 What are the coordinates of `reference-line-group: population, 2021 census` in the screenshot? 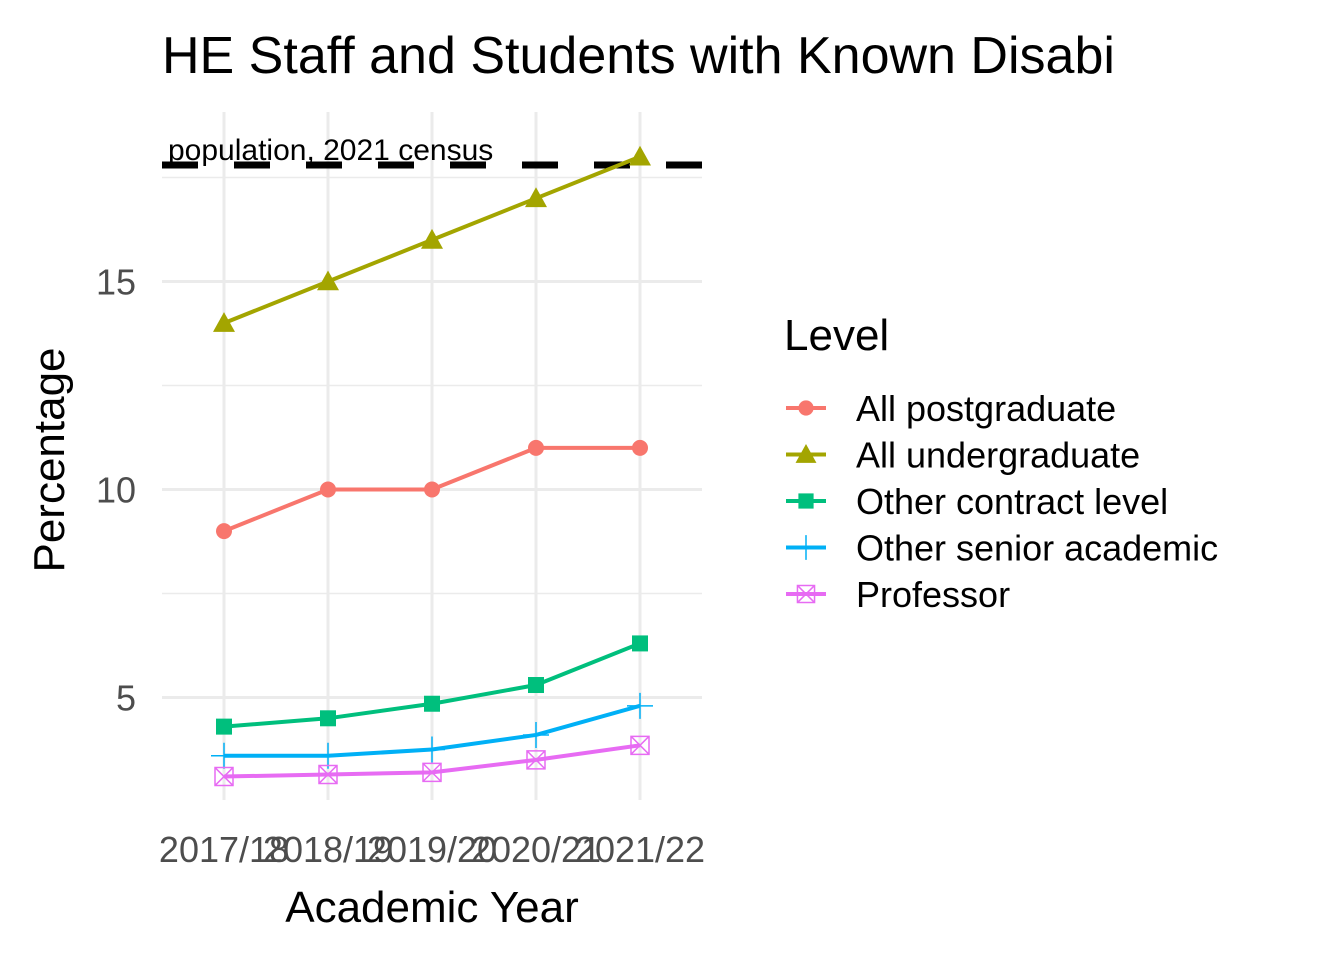 It's located at (432, 151).